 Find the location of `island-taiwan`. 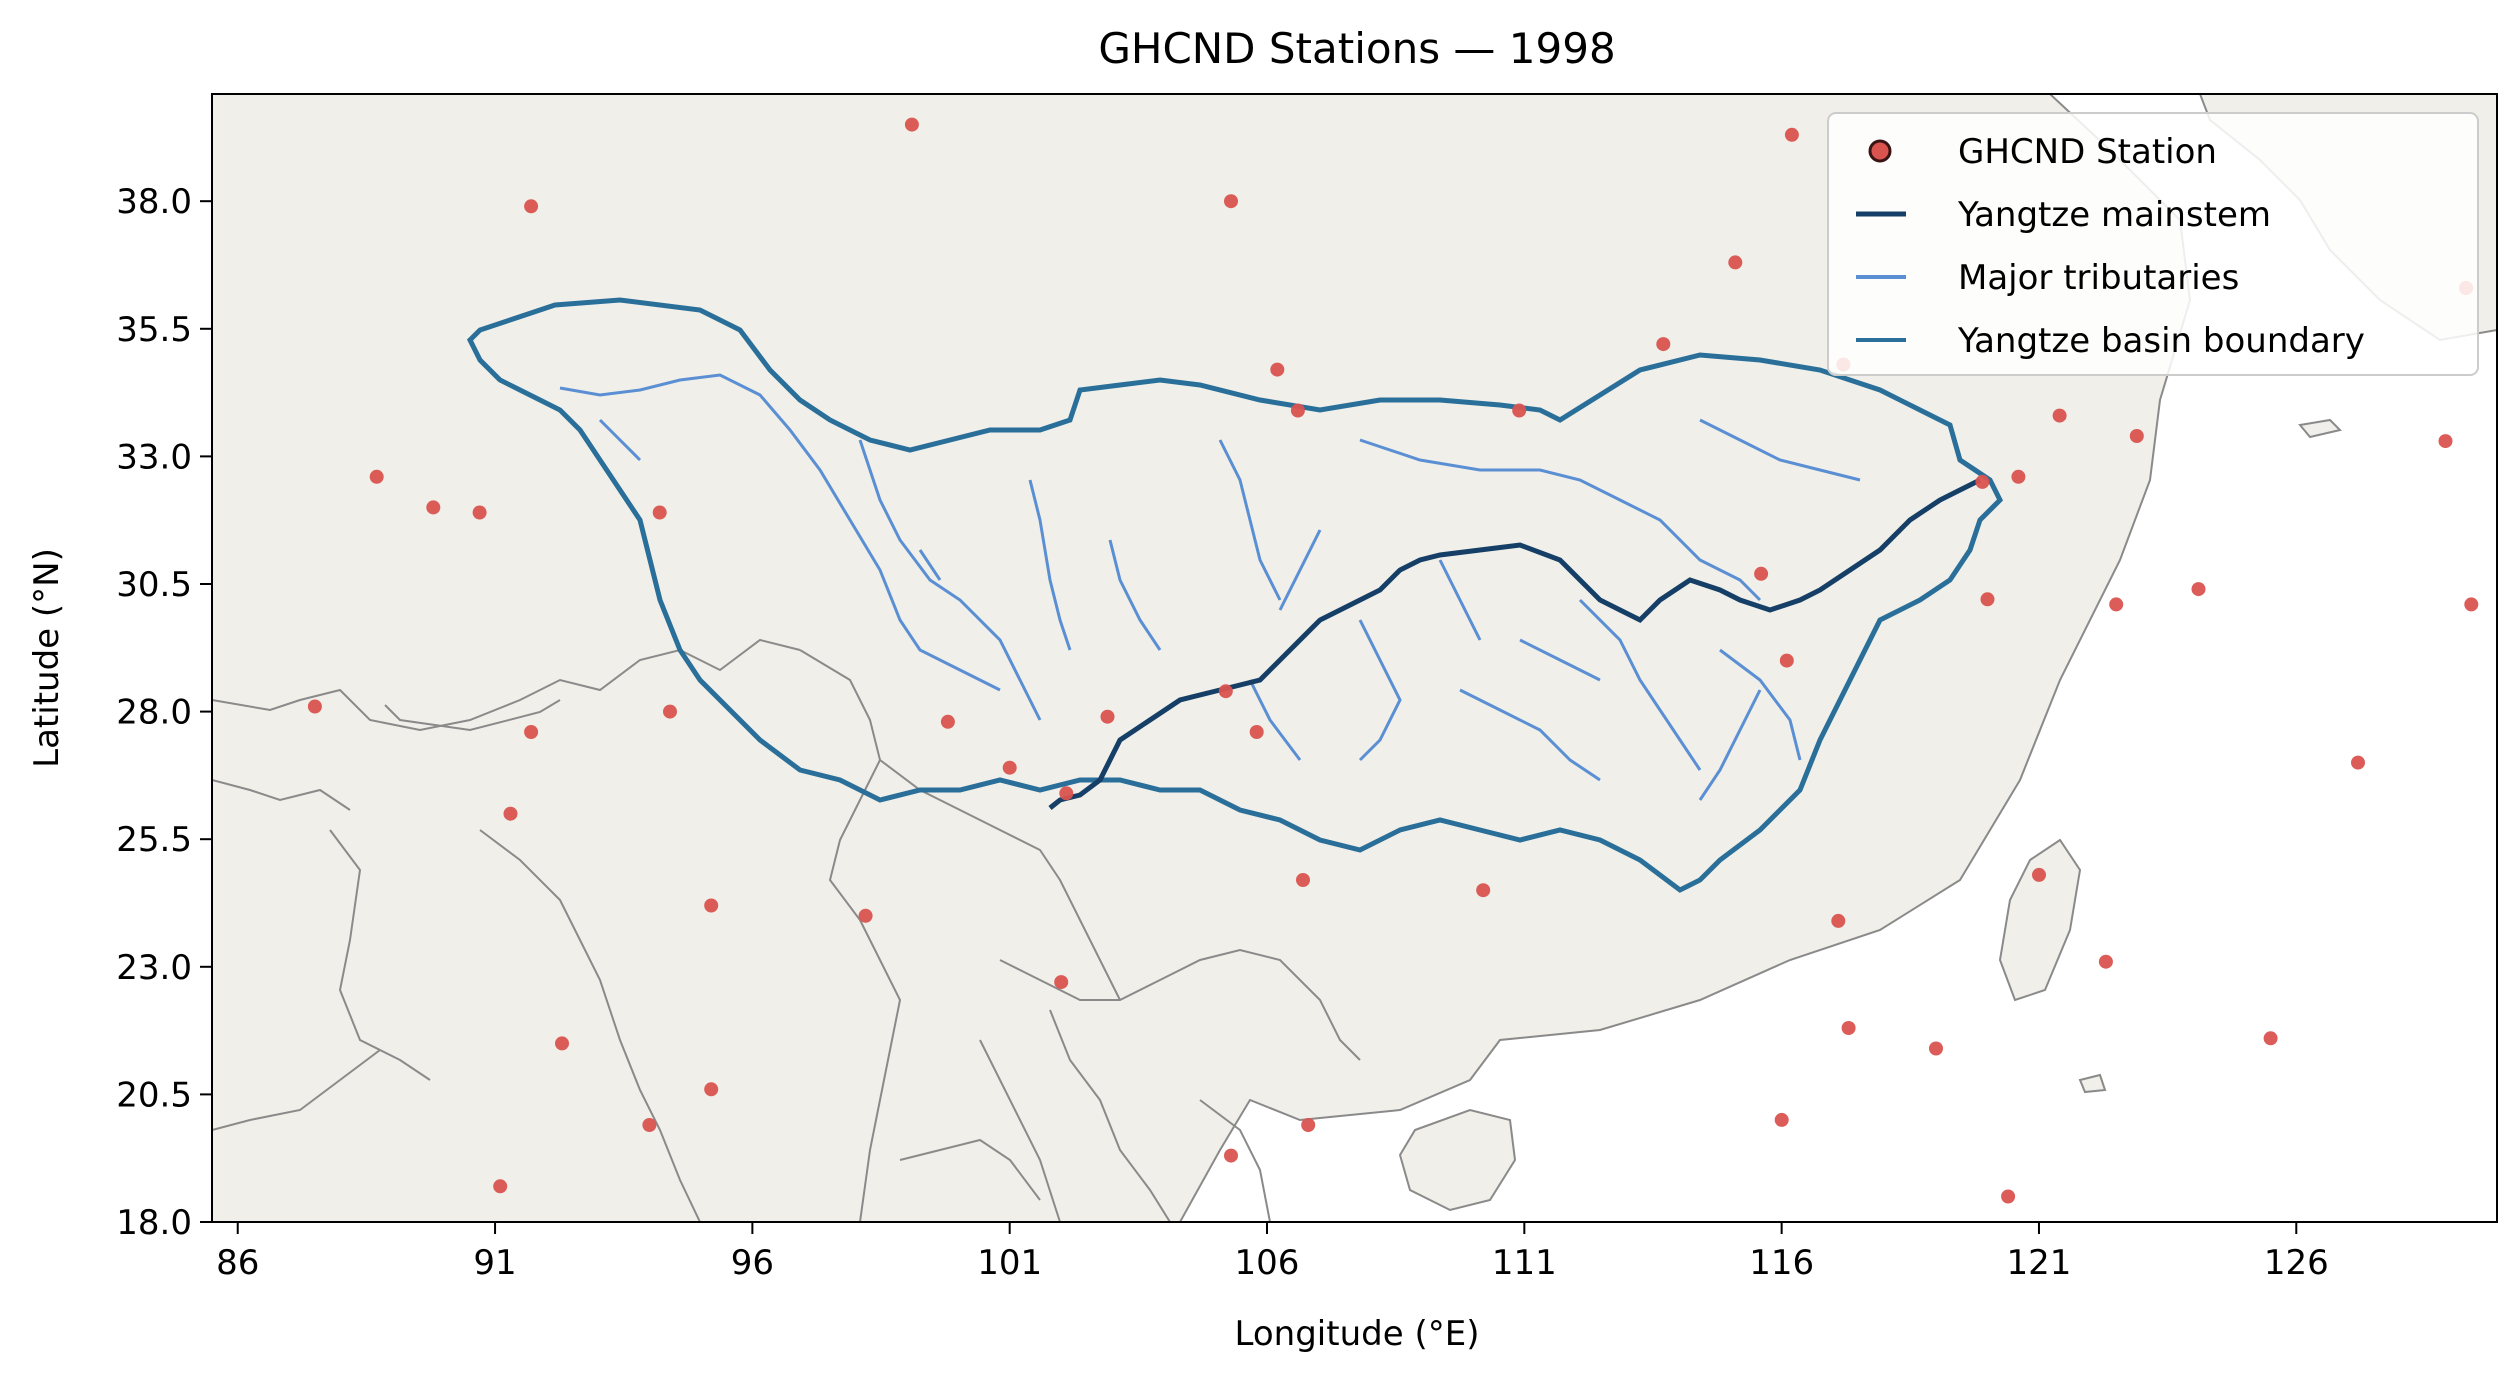

island-taiwan is located at coordinates (2040, 920).